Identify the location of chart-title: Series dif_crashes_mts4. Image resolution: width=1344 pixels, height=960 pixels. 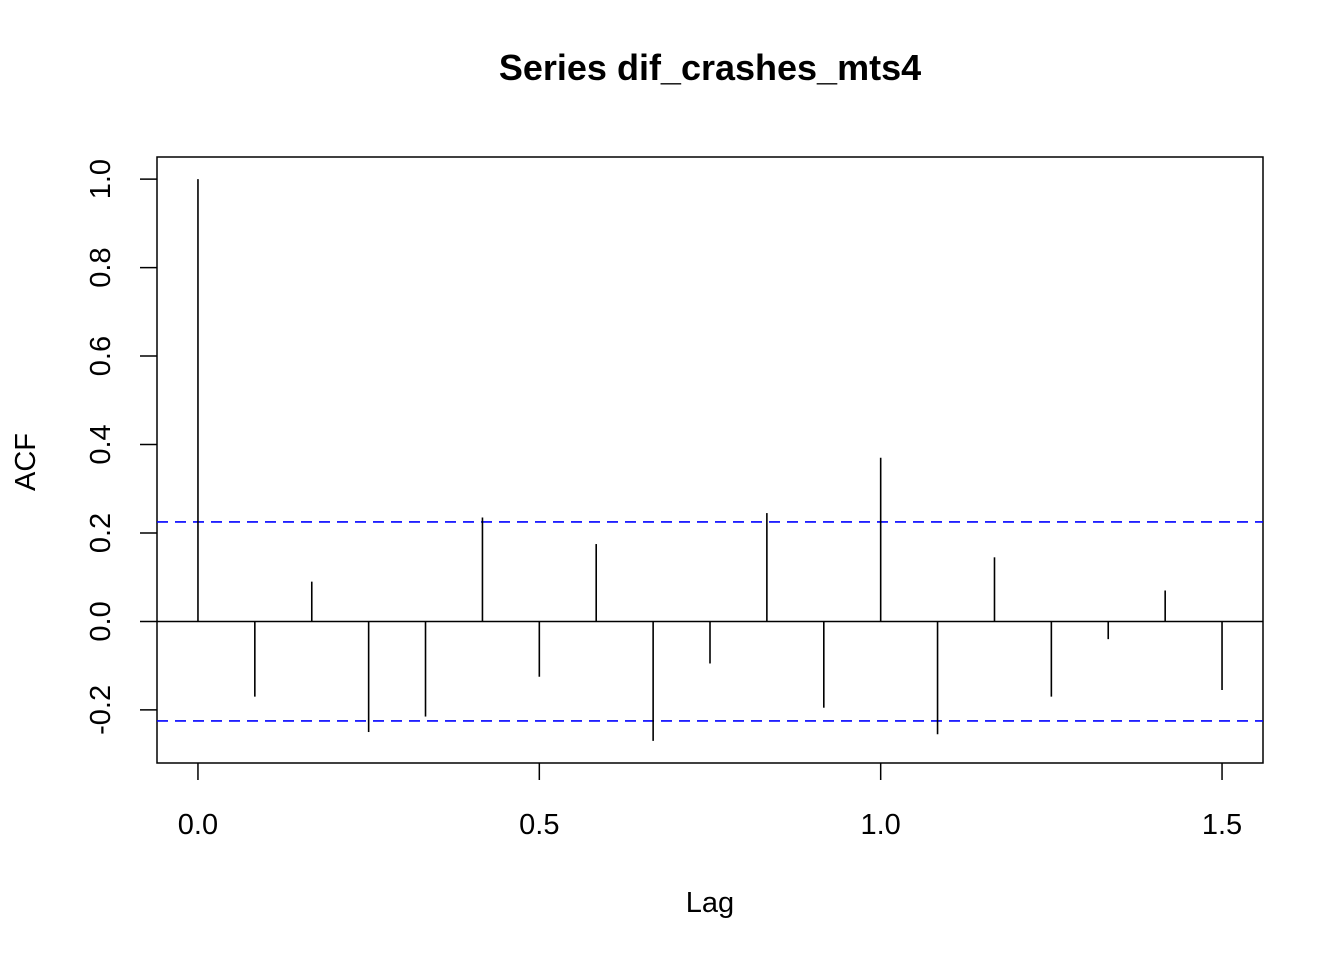
(710, 67).